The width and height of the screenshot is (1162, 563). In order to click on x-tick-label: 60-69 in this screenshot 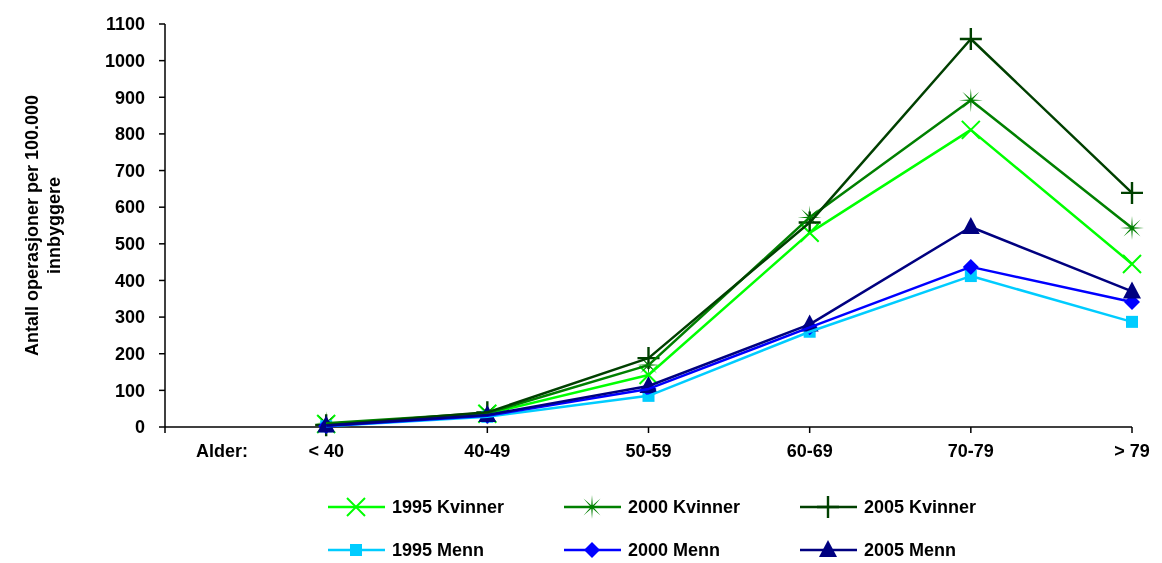, I will do `click(809, 451)`.